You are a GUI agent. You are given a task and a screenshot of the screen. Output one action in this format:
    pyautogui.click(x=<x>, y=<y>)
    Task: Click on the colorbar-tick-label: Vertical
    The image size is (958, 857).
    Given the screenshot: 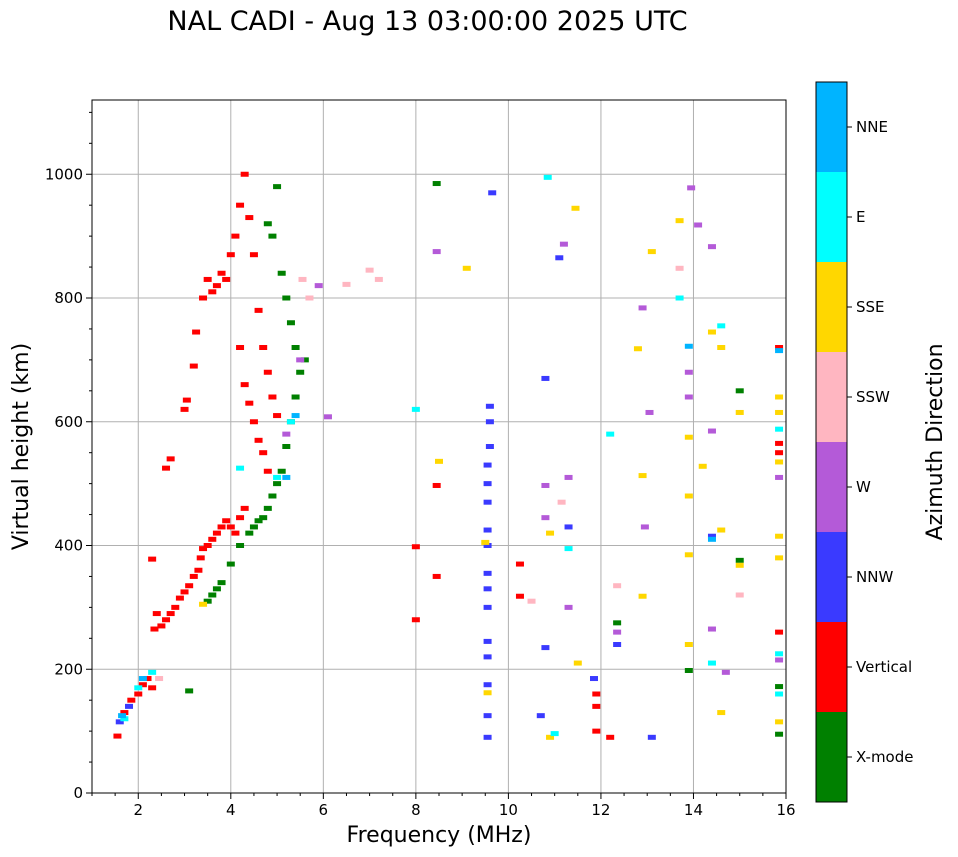 What is the action you would take?
    pyautogui.click(x=884, y=667)
    